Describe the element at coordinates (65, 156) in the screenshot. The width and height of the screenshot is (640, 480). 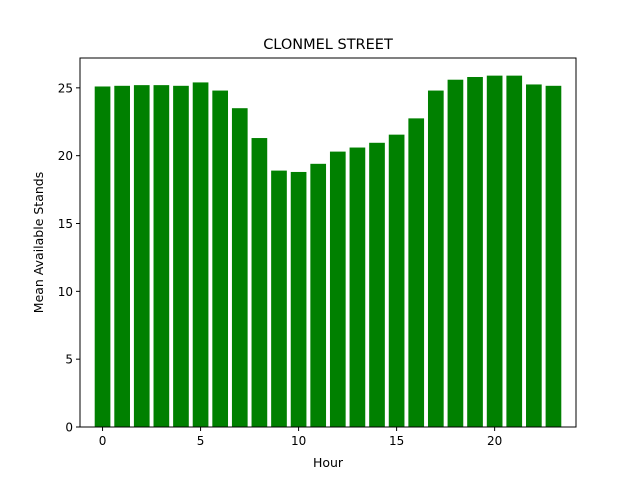
I see `y-tick-label: 20` at that location.